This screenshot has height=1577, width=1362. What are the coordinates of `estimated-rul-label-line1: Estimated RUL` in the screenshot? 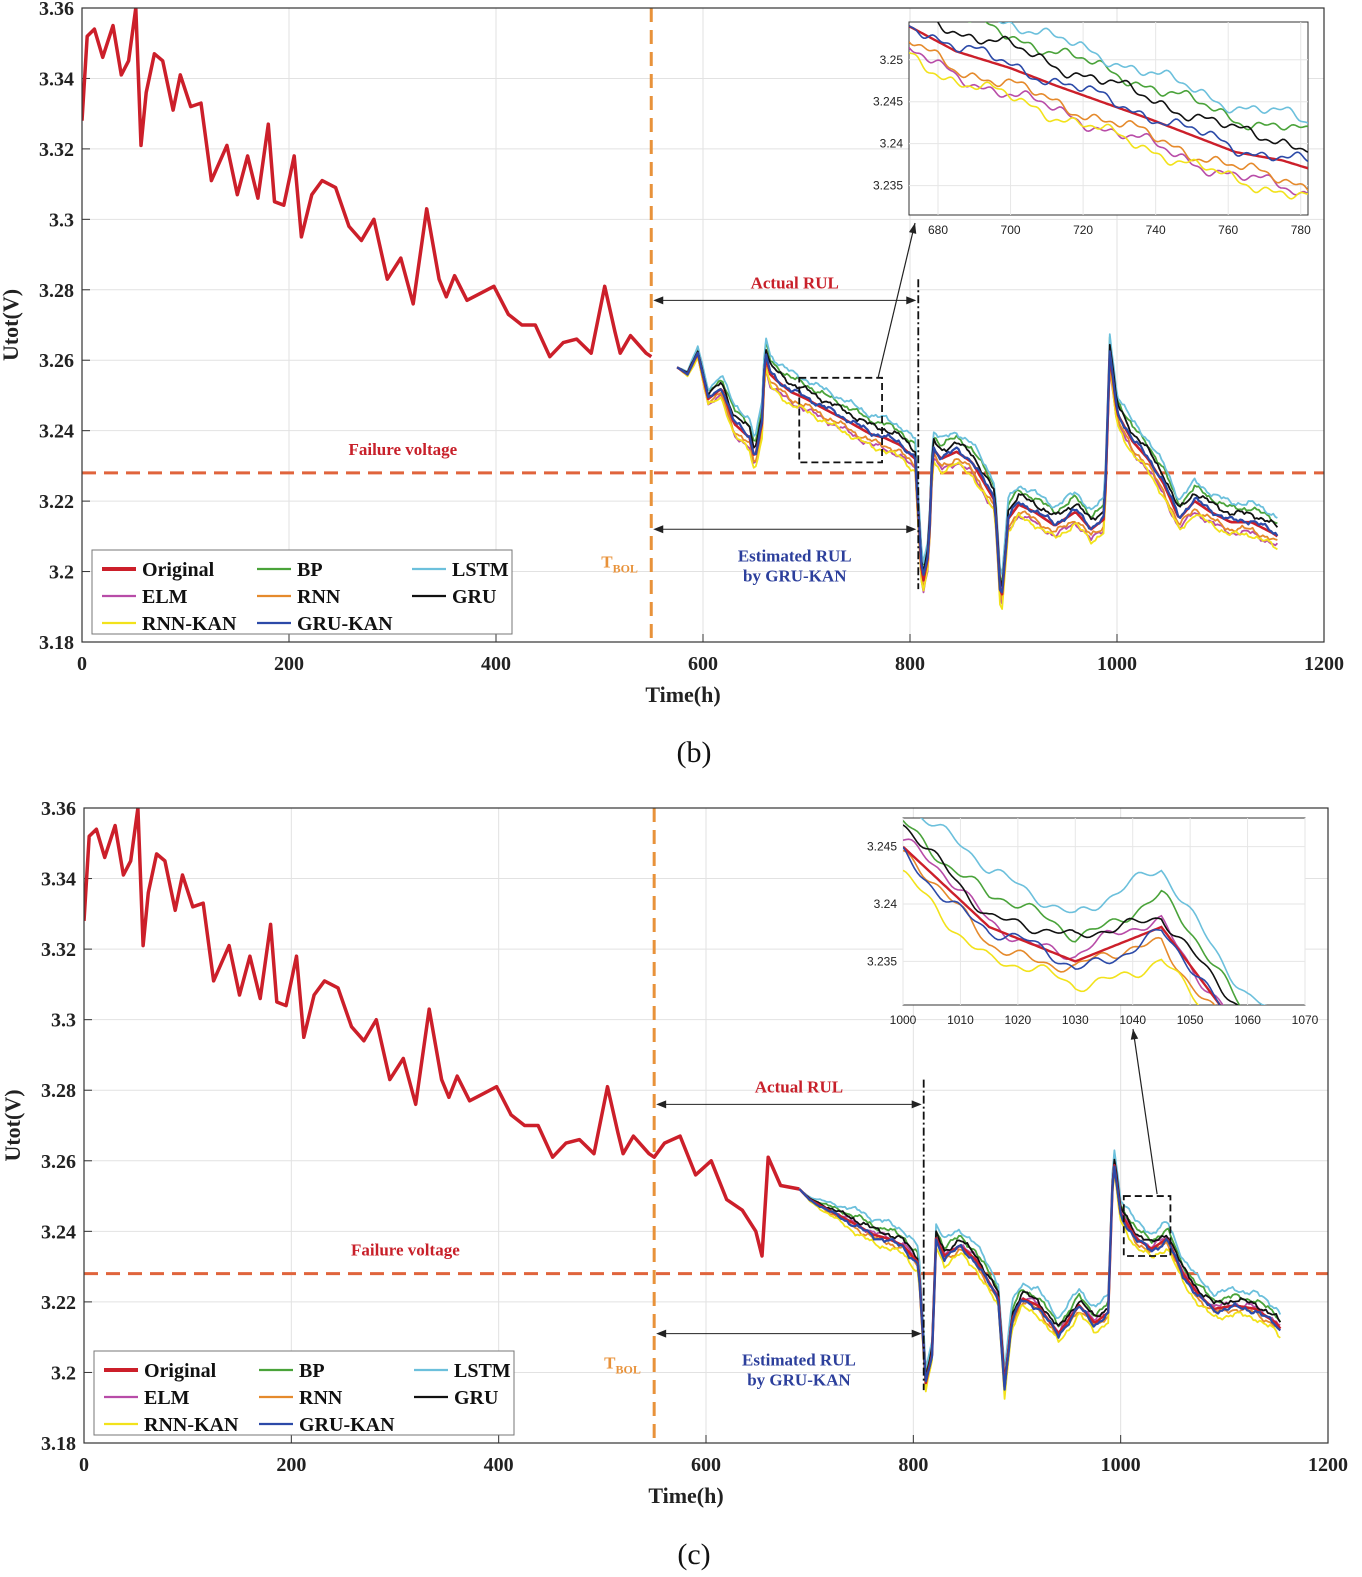 It's located at (799, 1360).